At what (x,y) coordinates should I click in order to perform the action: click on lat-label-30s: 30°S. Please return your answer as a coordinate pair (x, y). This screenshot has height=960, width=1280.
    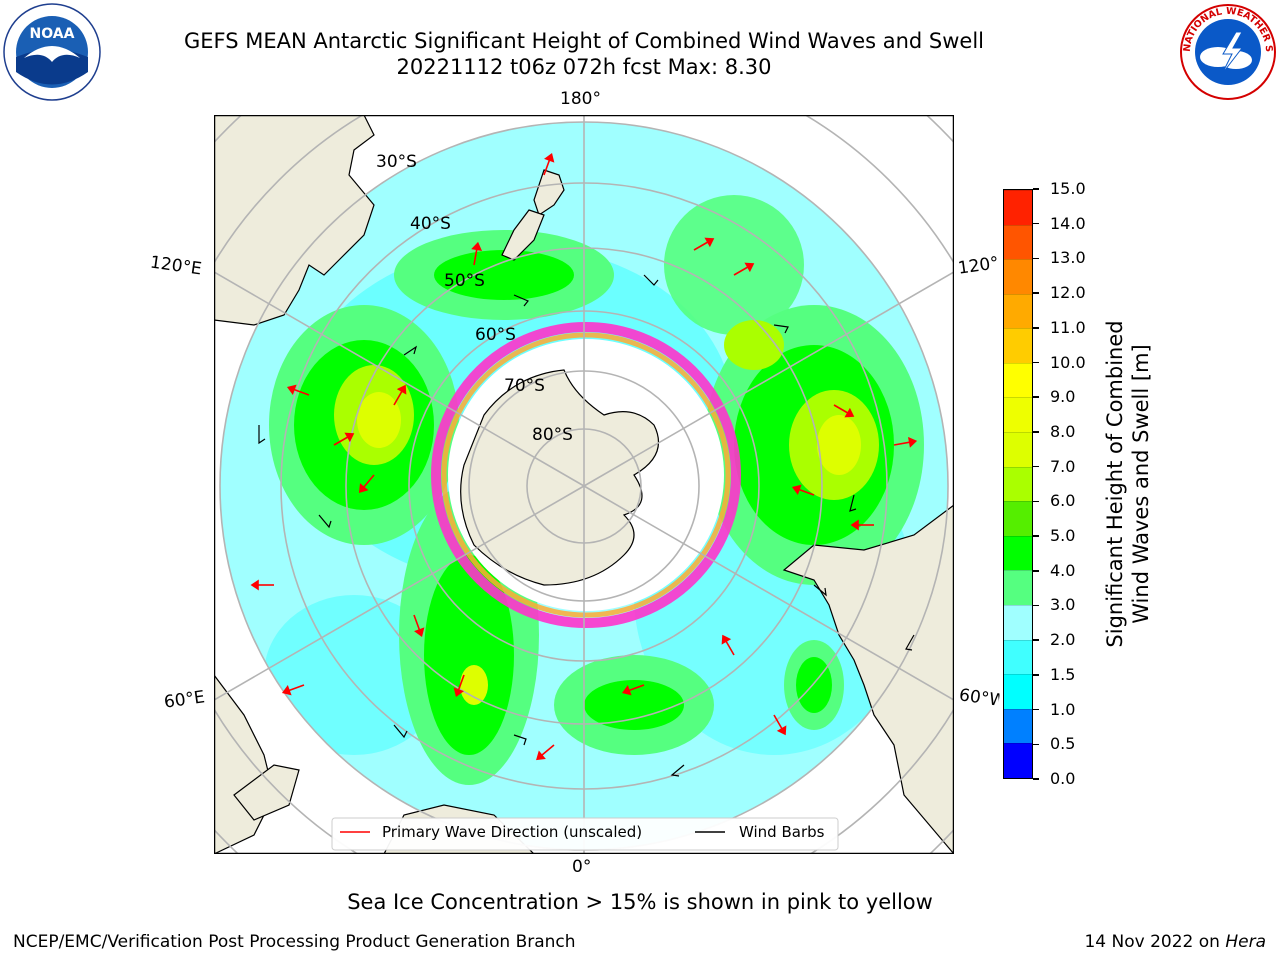
    Looking at the image, I should click on (396, 162).